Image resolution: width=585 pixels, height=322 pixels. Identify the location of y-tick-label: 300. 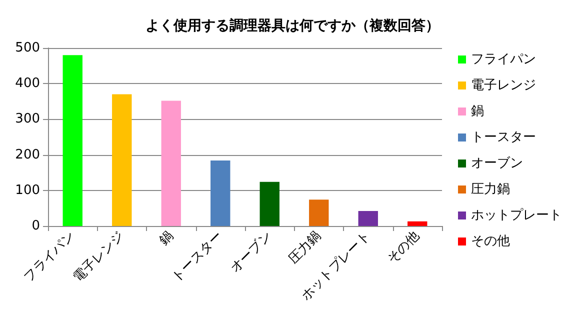
(27, 119).